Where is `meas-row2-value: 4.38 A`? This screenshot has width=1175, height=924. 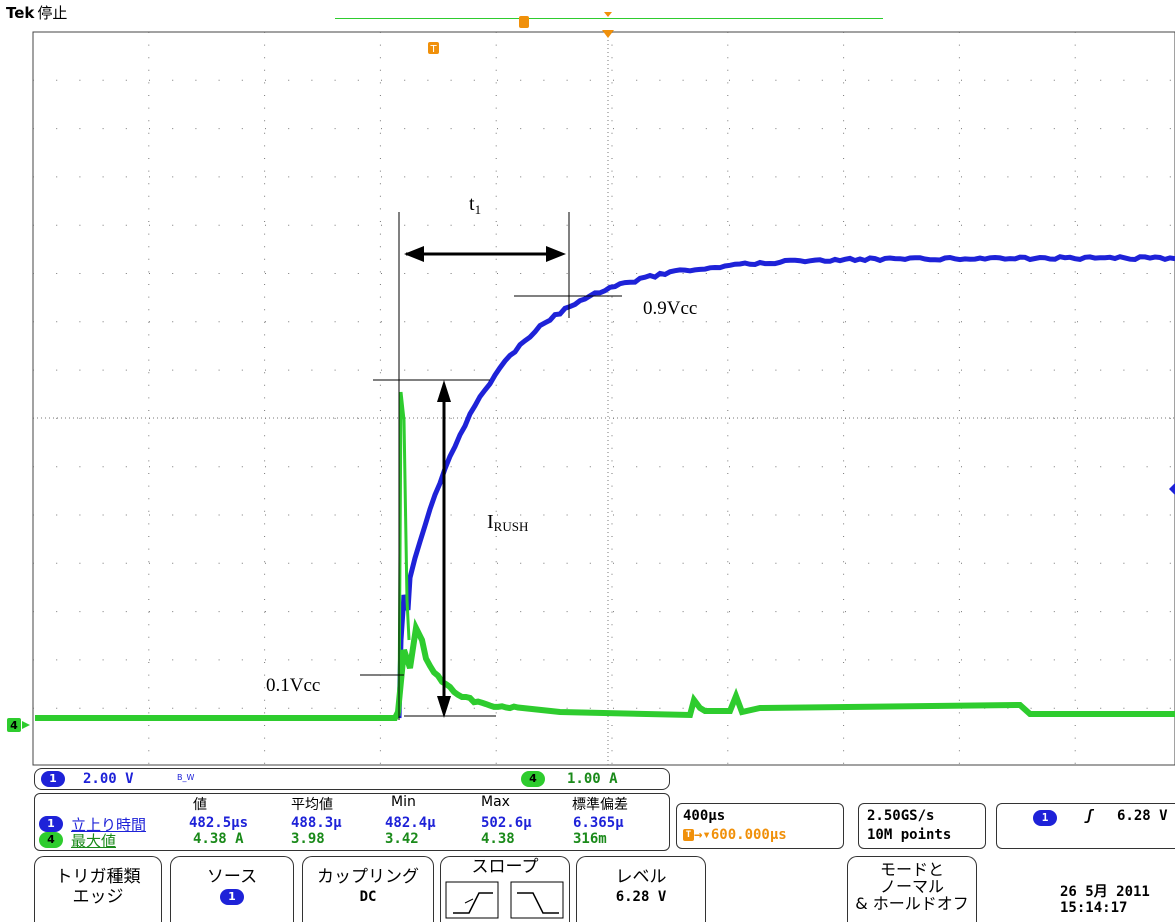 meas-row2-value: 4.38 A is located at coordinates (218, 839).